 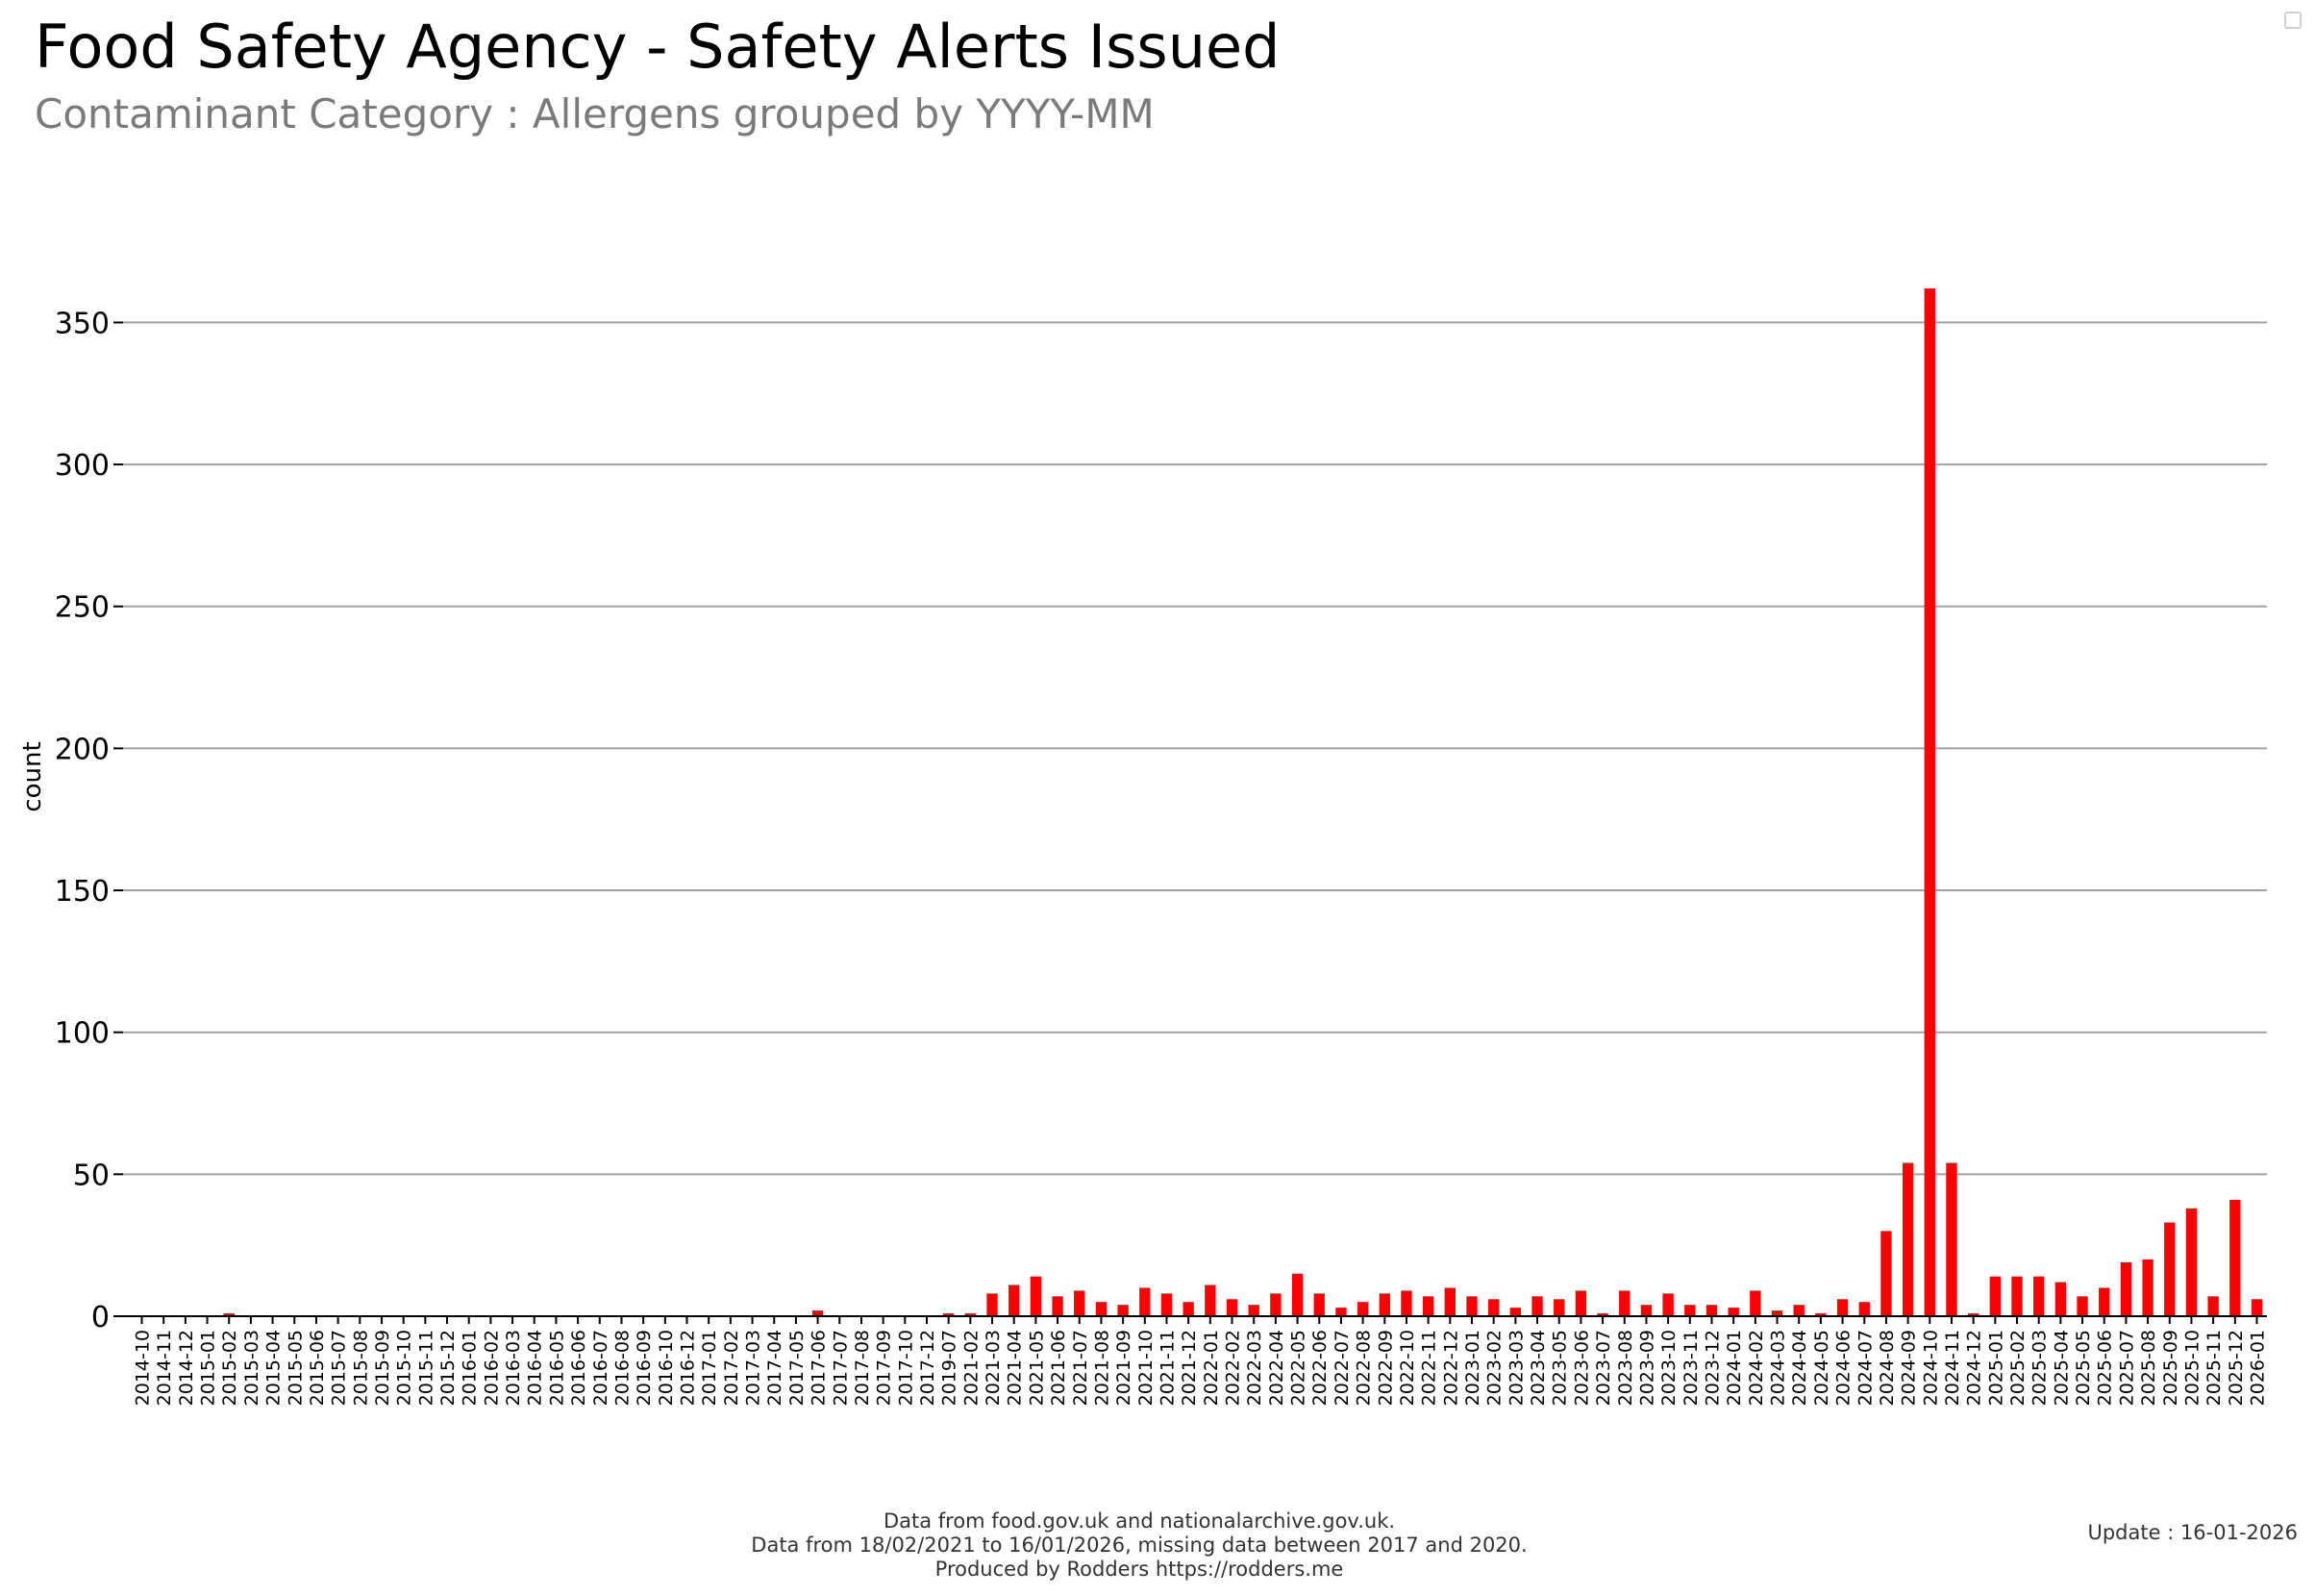 I want to click on x-tick-label: 2016-04, so click(x=535, y=1368).